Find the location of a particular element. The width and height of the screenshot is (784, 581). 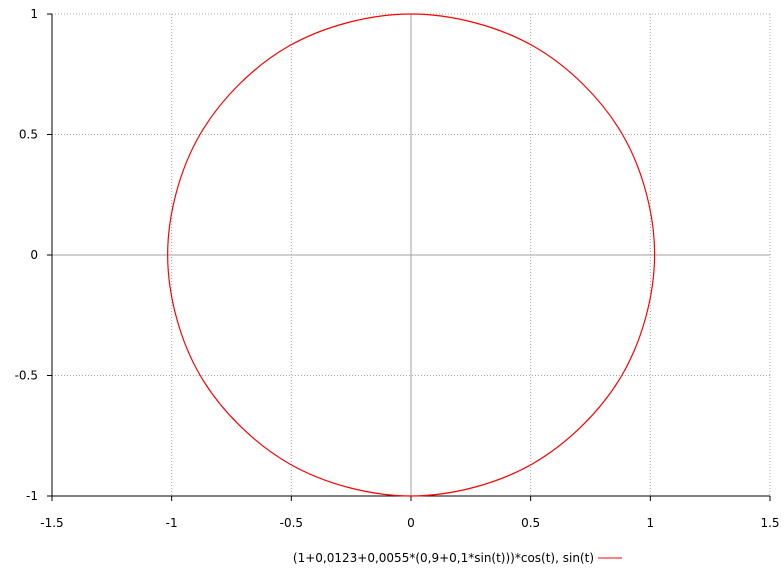

y-tick-label: 0.5 is located at coordinates (28, 135).